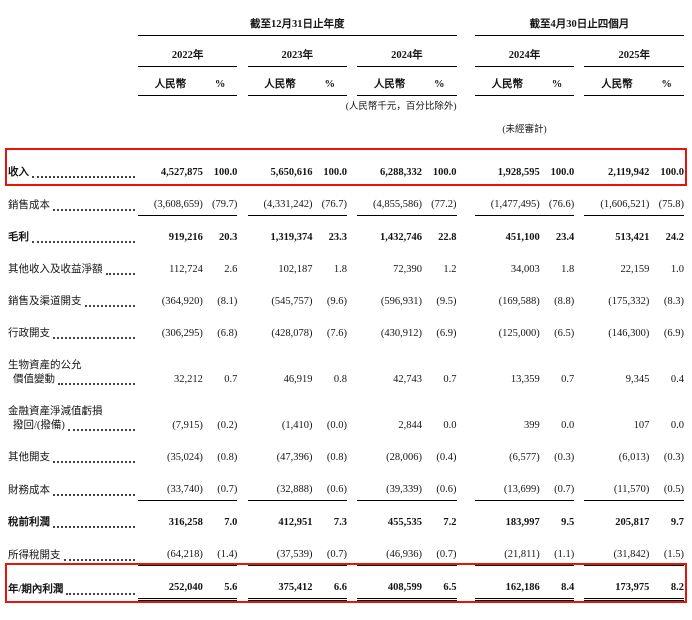 This screenshot has height=620, width=692. I want to click on rmb-value: 72,390, so click(408, 269).